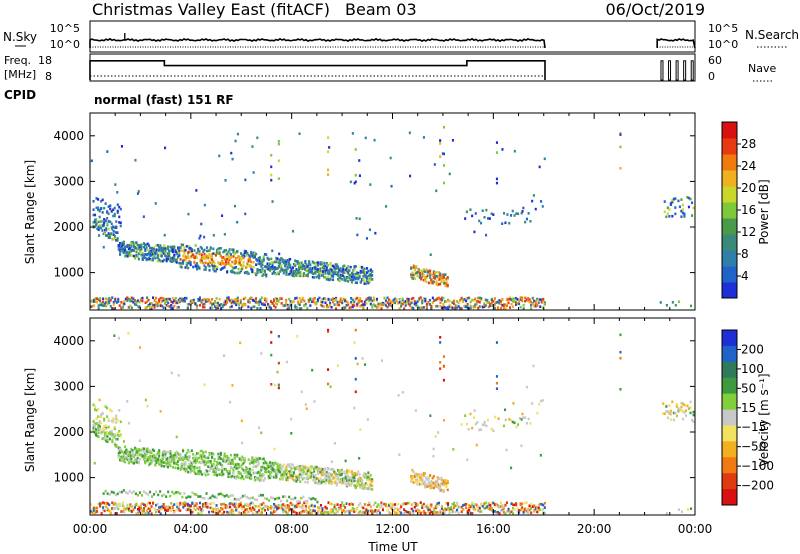 This screenshot has height=554, width=800. What do you see at coordinates (729, 226) in the screenshot?
I see `colorbar-swatch` at bounding box center [729, 226].